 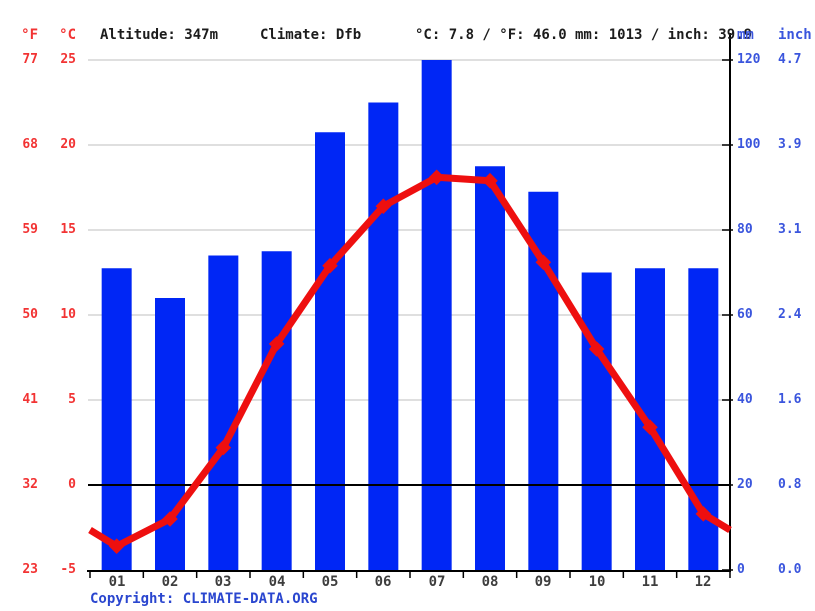 What do you see at coordinates (437, 582) in the screenshot?
I see `month-label: 07` at bounding box center [437, 582].